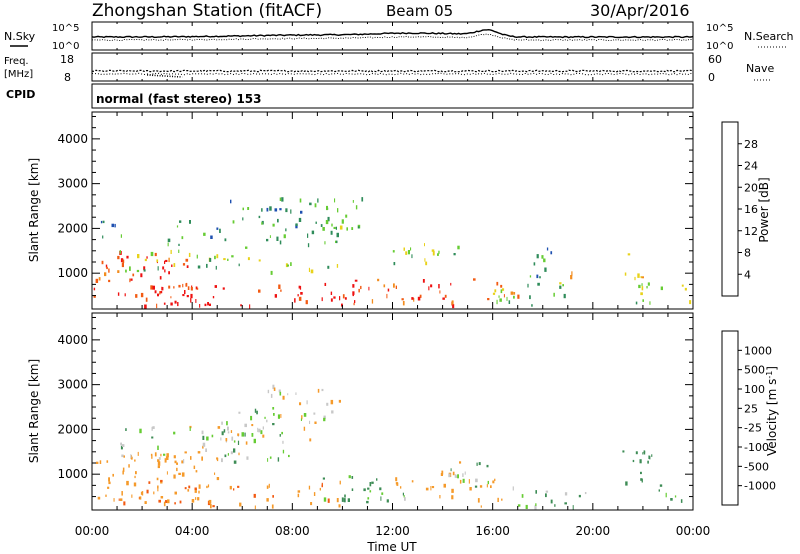  What do you see at coordinates (756, 447) in the screenshot?
I see `colorbar-tick-label: -100` at bounding box center [756, 447].